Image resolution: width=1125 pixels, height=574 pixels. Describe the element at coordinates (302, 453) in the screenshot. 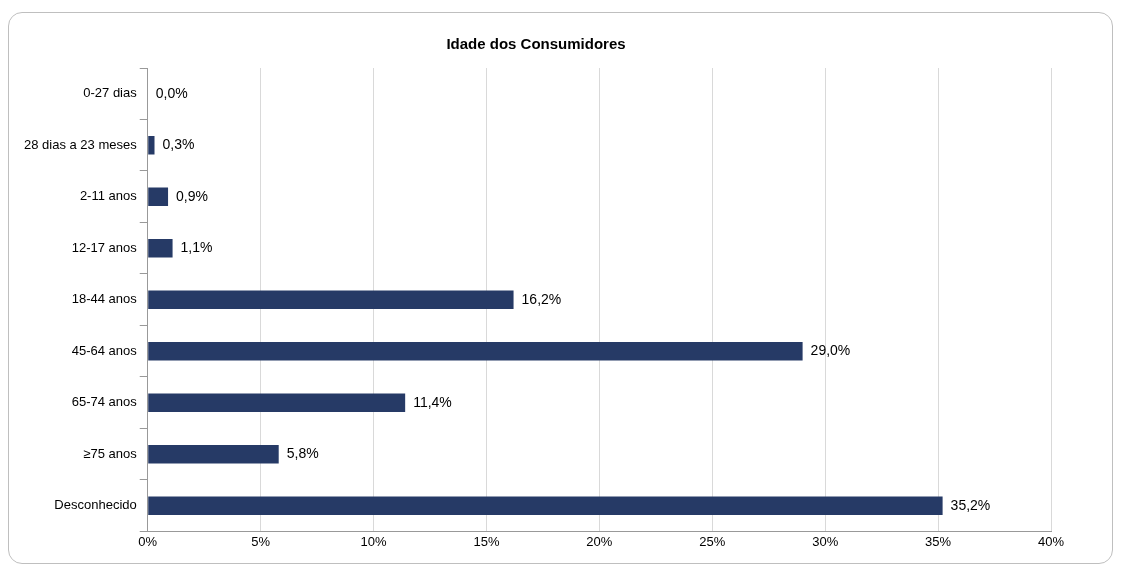

I see `data-label: 5,8%` at that location.